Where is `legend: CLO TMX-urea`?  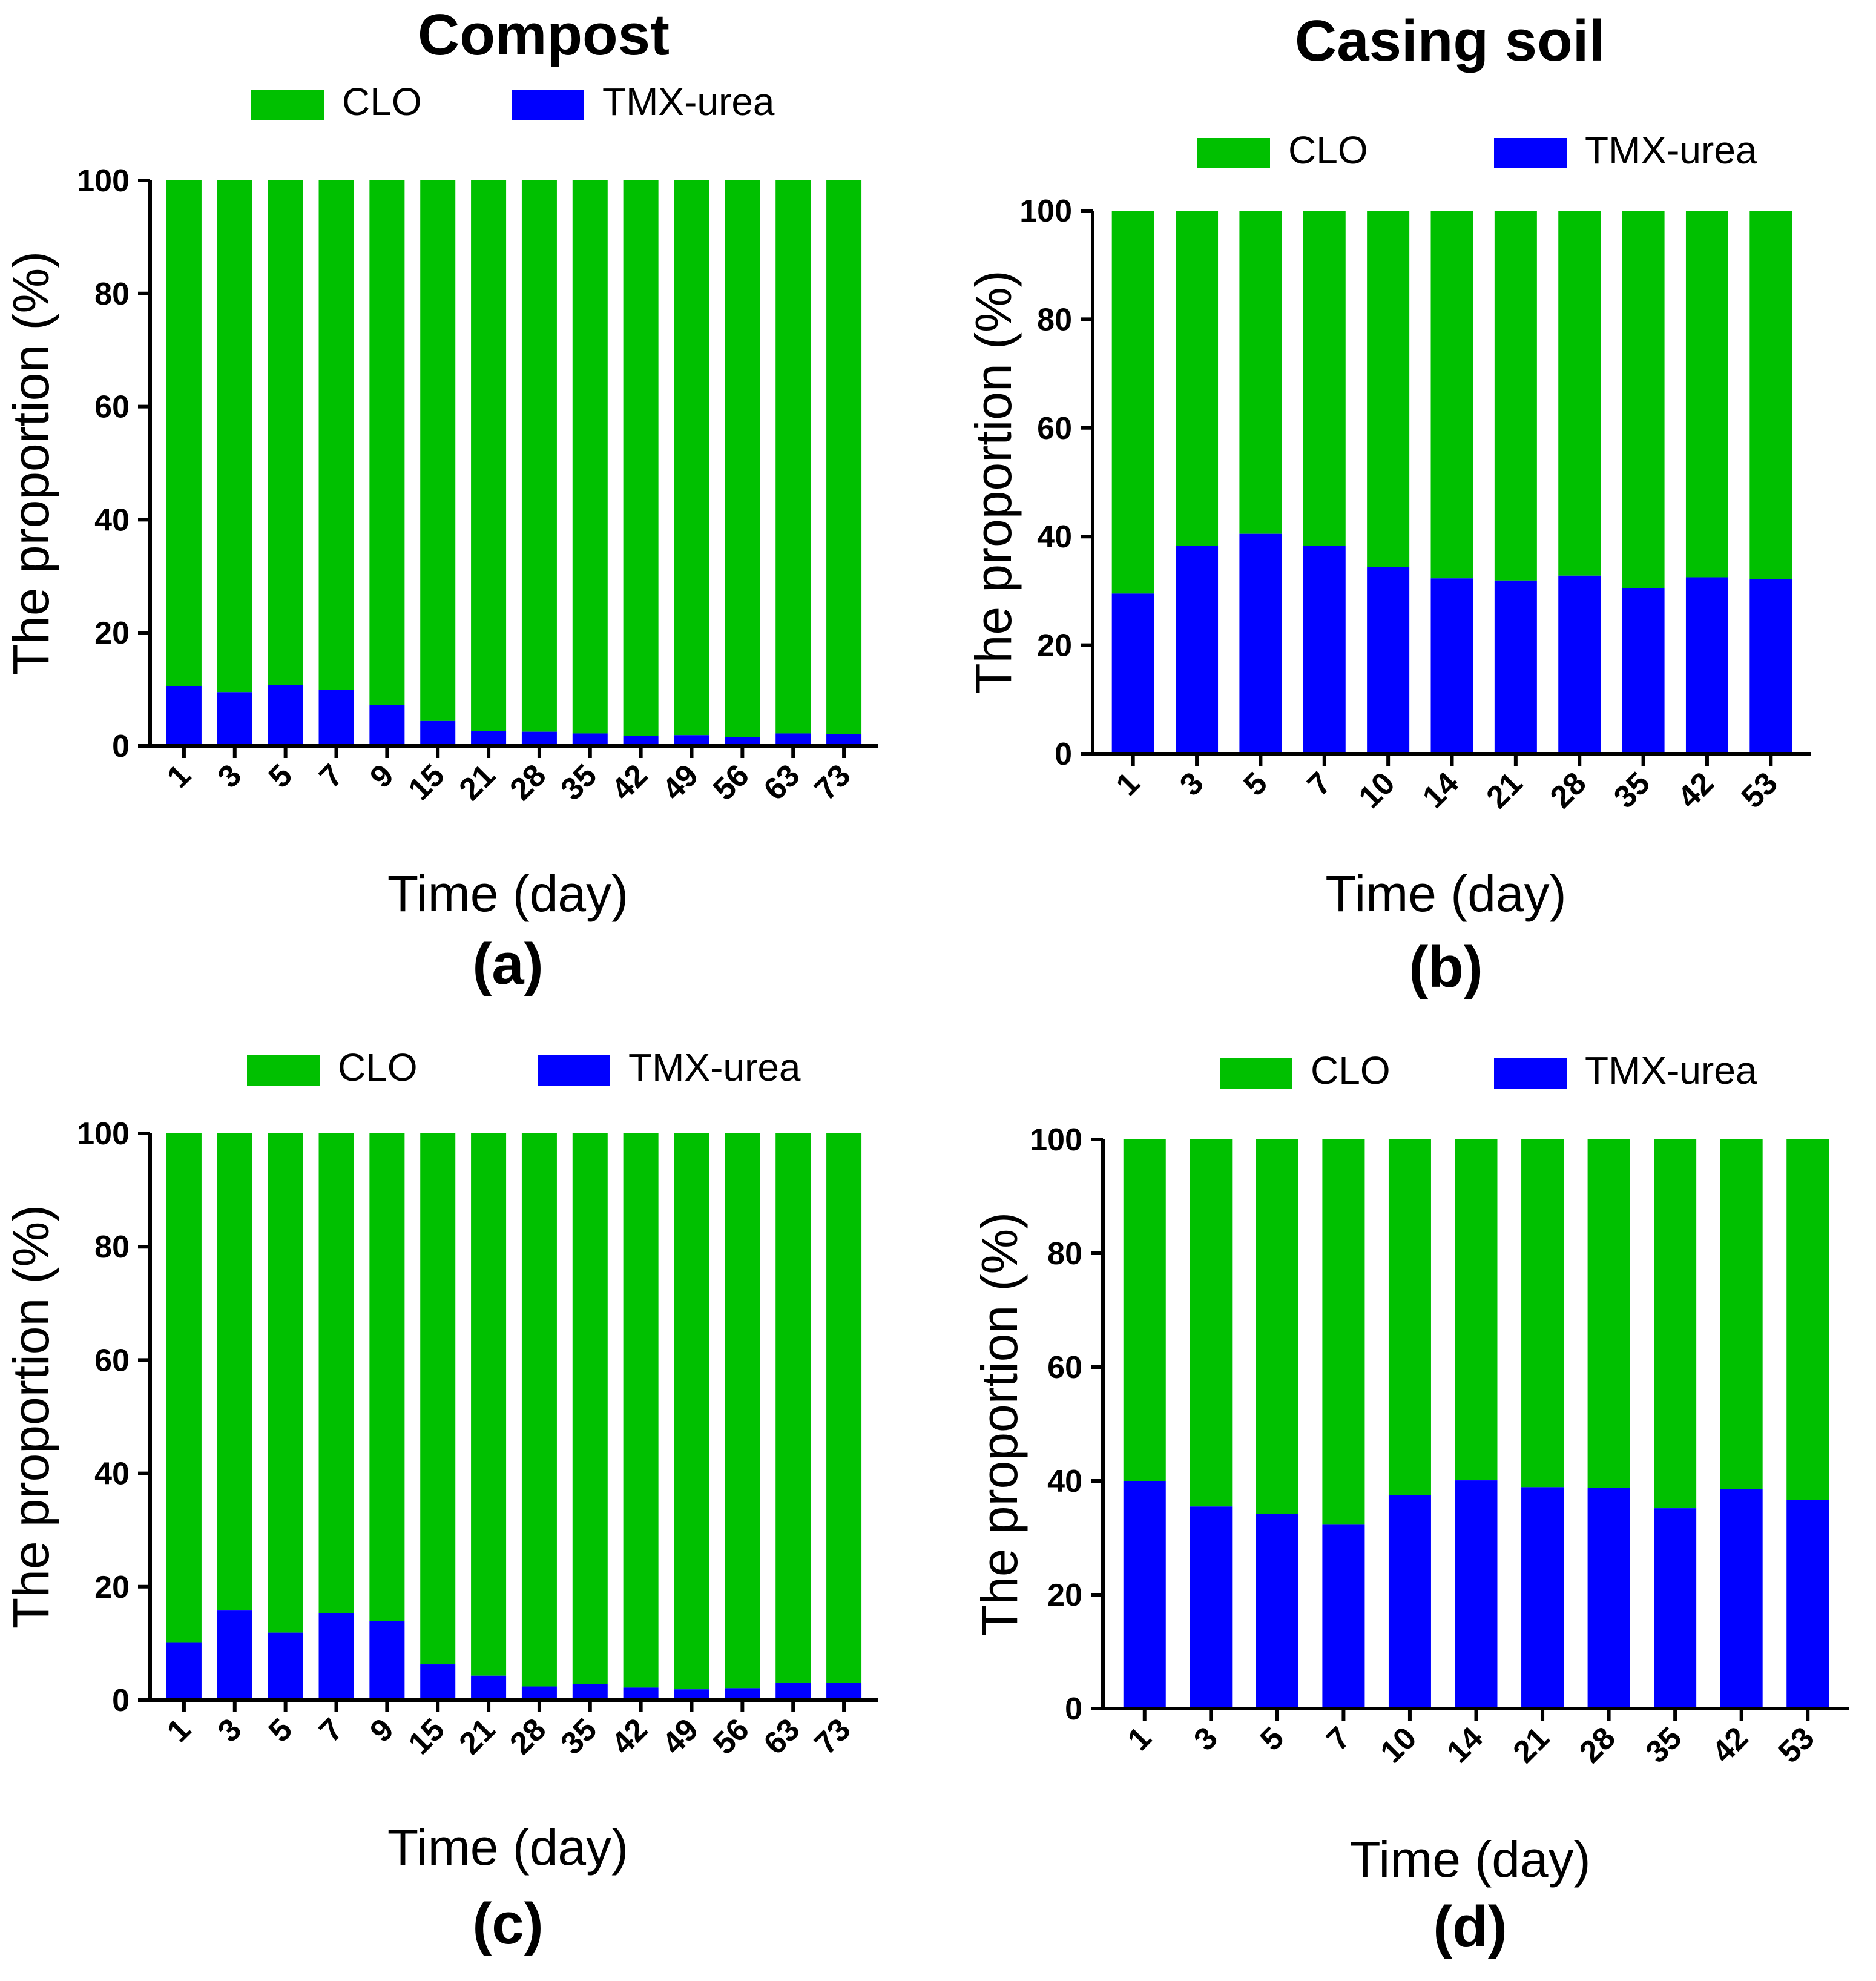 legend: CLO TMX-urea is located at coordinates (1477, 150).